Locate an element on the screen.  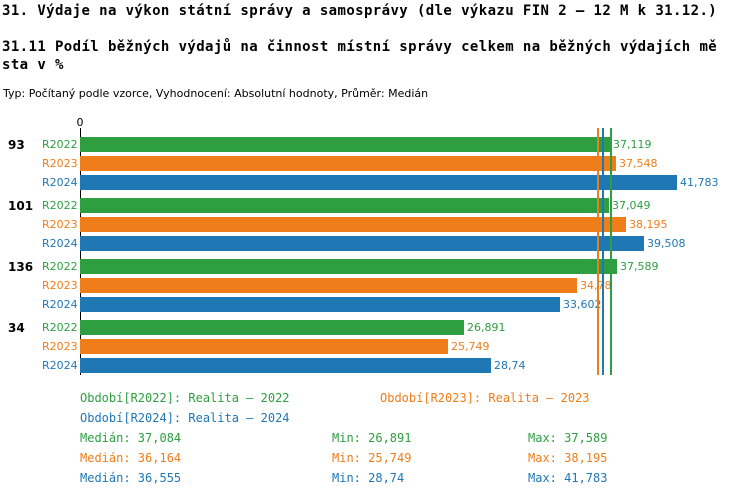
bar-row: R2024 39,508 is located at coordinates (375, 243).